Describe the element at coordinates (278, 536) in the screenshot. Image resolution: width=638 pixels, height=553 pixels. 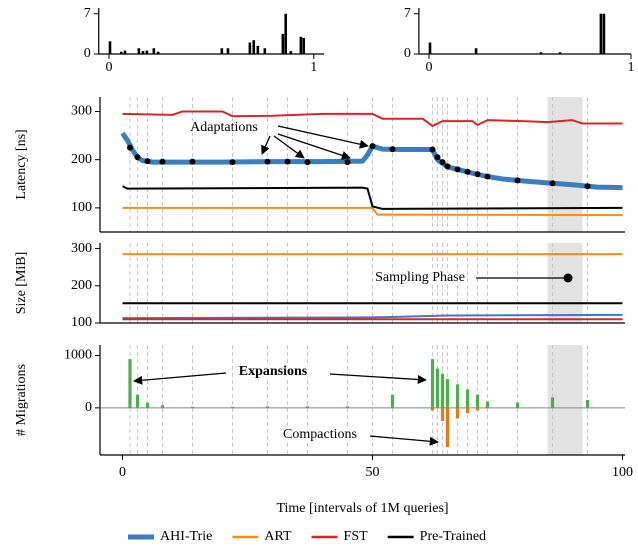
I see `legend-label: ART` at that location.